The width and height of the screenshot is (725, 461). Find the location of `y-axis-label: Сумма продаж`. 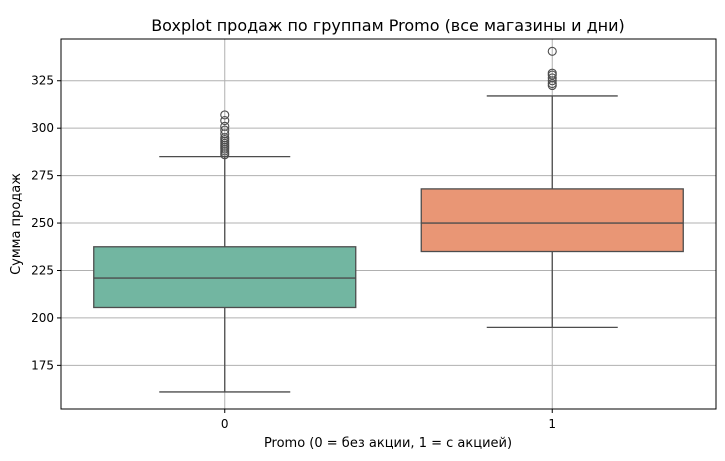

y-axis-label: Сумма продаж is located at coordinates (16, 224).